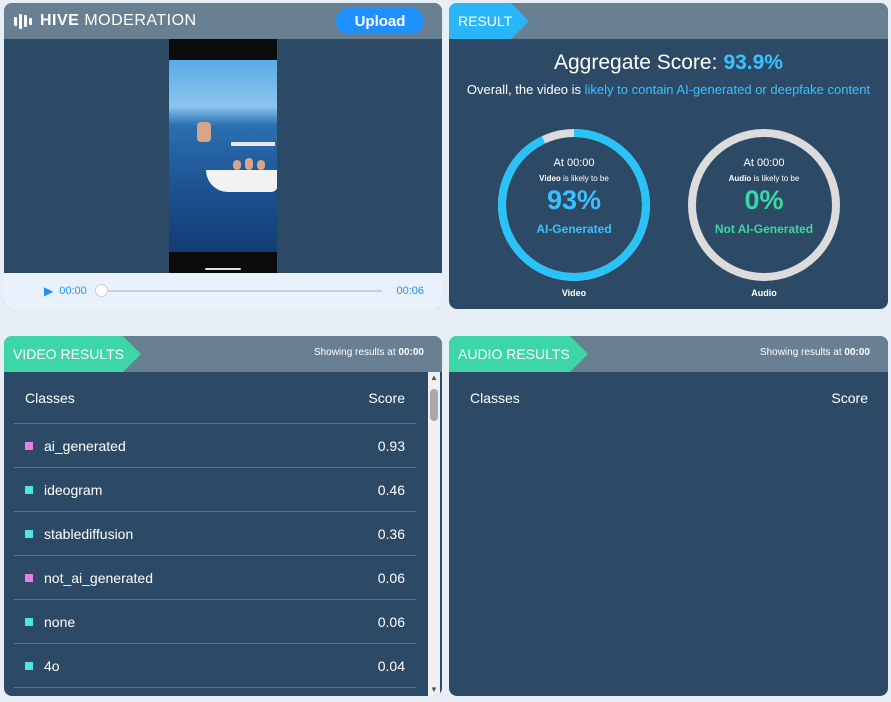 This screenshot has height=702, width=891. What do you see at coordinates (764, 229) in the screenshot?
I see `audio-gauge-label: Not AI-Generated` at bounding box center [764, 229].